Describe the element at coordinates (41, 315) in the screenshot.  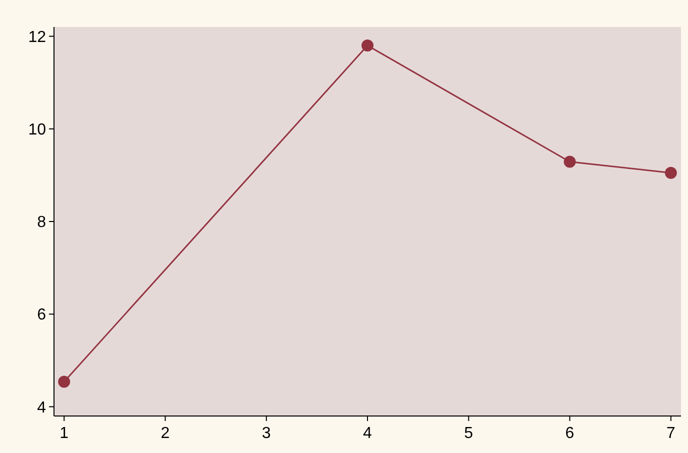
I see `y-tick-label: 6` at that location.